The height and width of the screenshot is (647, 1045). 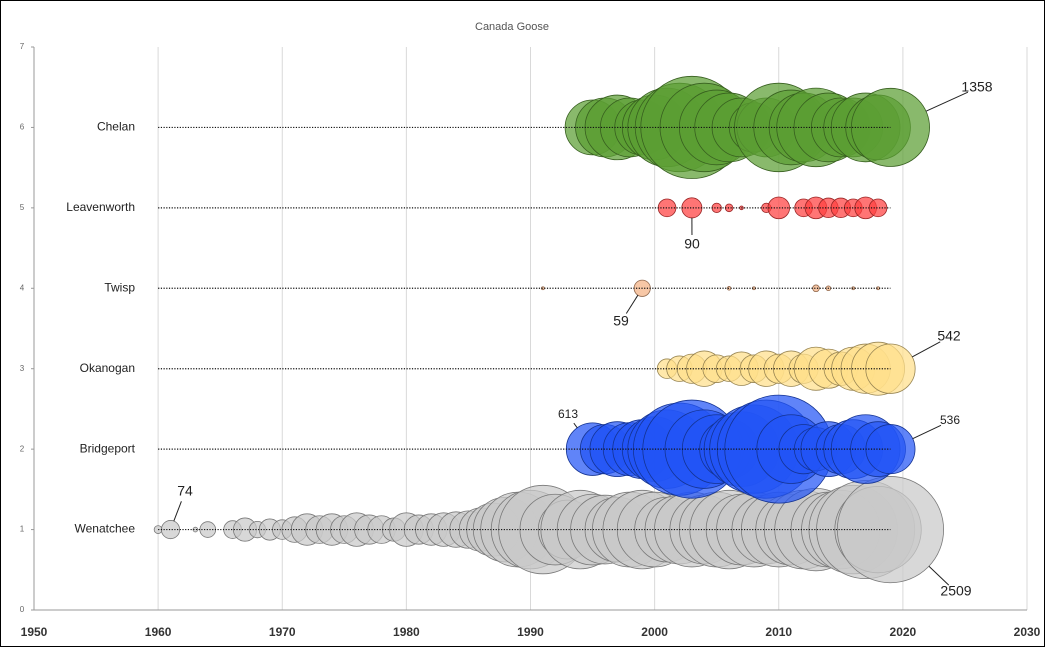 What do you see at coordinates (1027, 632) in the screenshot?
I see `x-tick-label: 2030` at bounding box center [1027, 632].